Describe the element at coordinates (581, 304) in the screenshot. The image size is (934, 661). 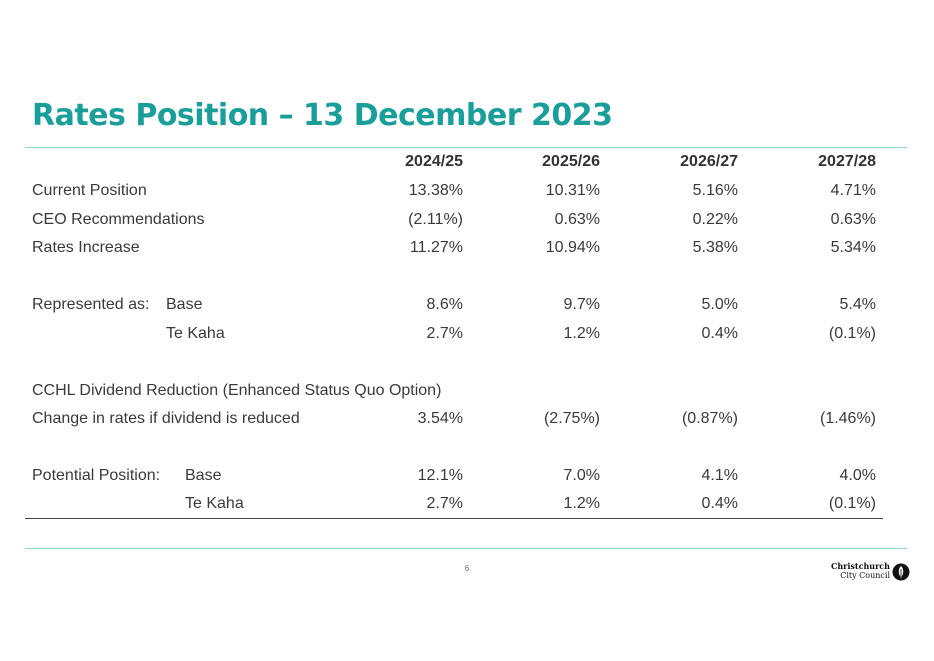
I see `table-cell: 9.7%` at that location.